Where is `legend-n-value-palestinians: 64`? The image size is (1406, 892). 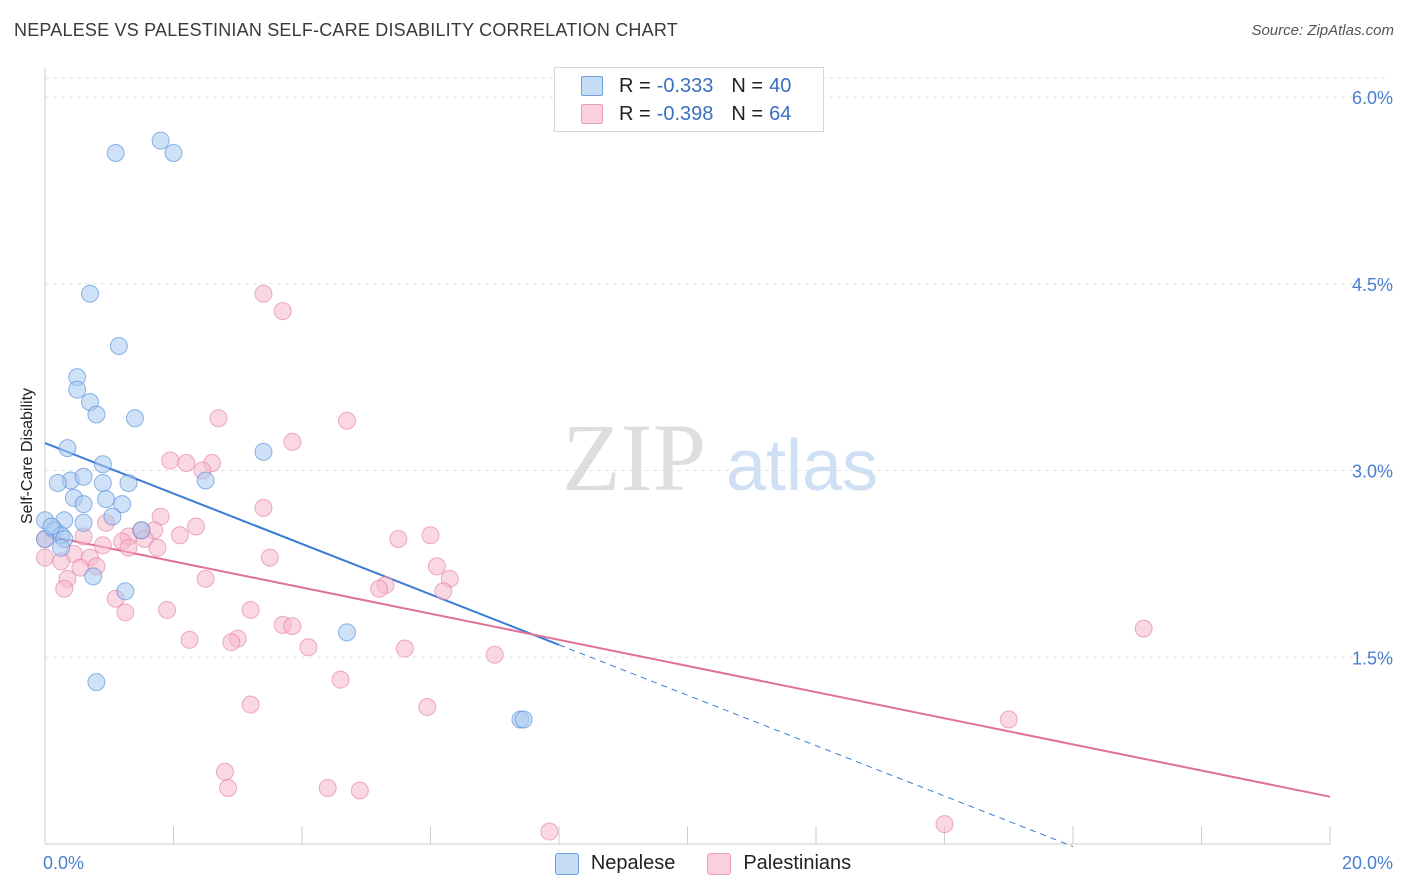
legend-n-value-palestinians: 64 is located at coordinates (780, 113).